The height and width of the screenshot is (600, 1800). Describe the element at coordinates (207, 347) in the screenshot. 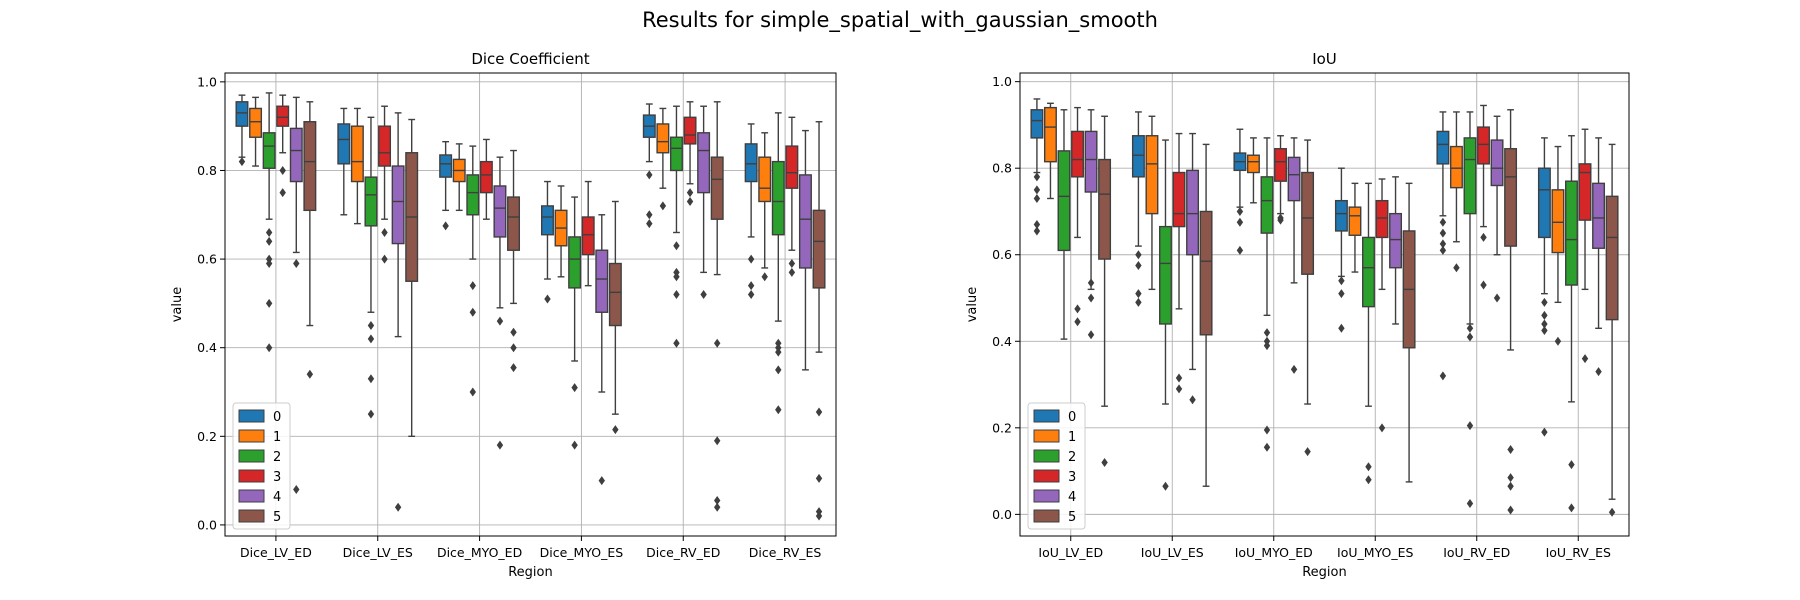

I see `y-tick-label: 0.4` at that location.